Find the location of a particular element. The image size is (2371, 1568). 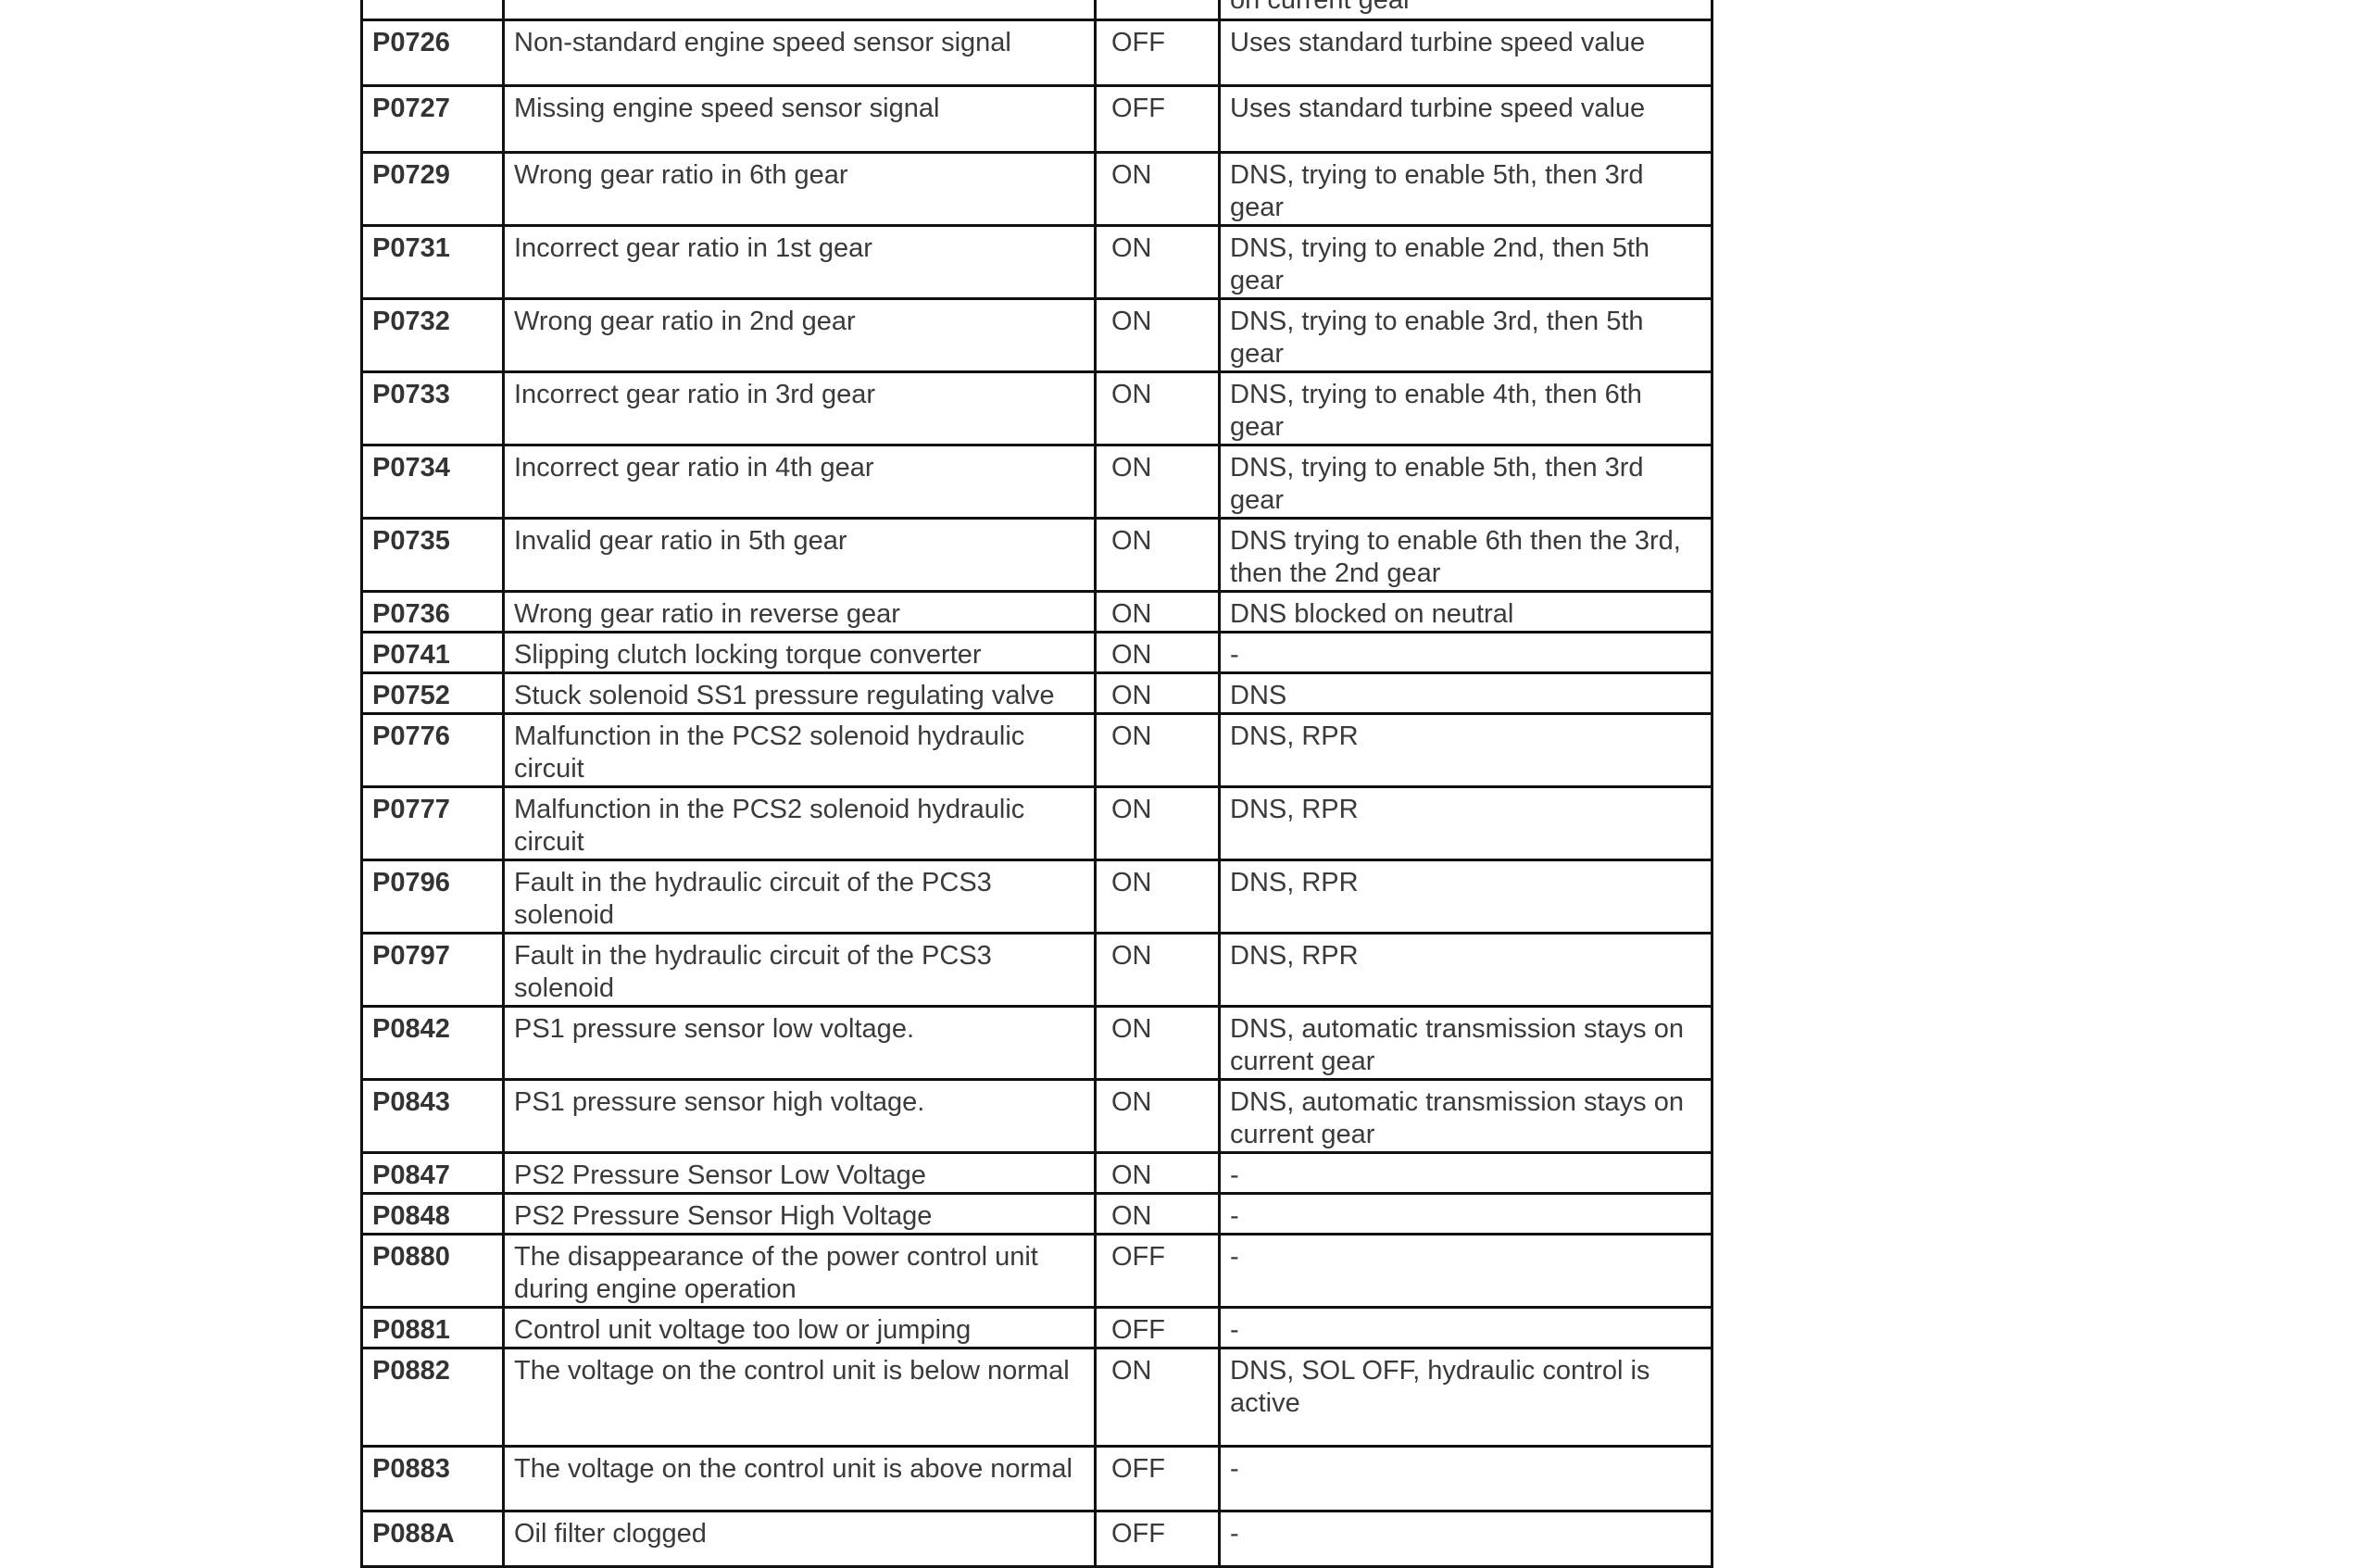

code-cell: P0733 is located at coordinates (432, 408).